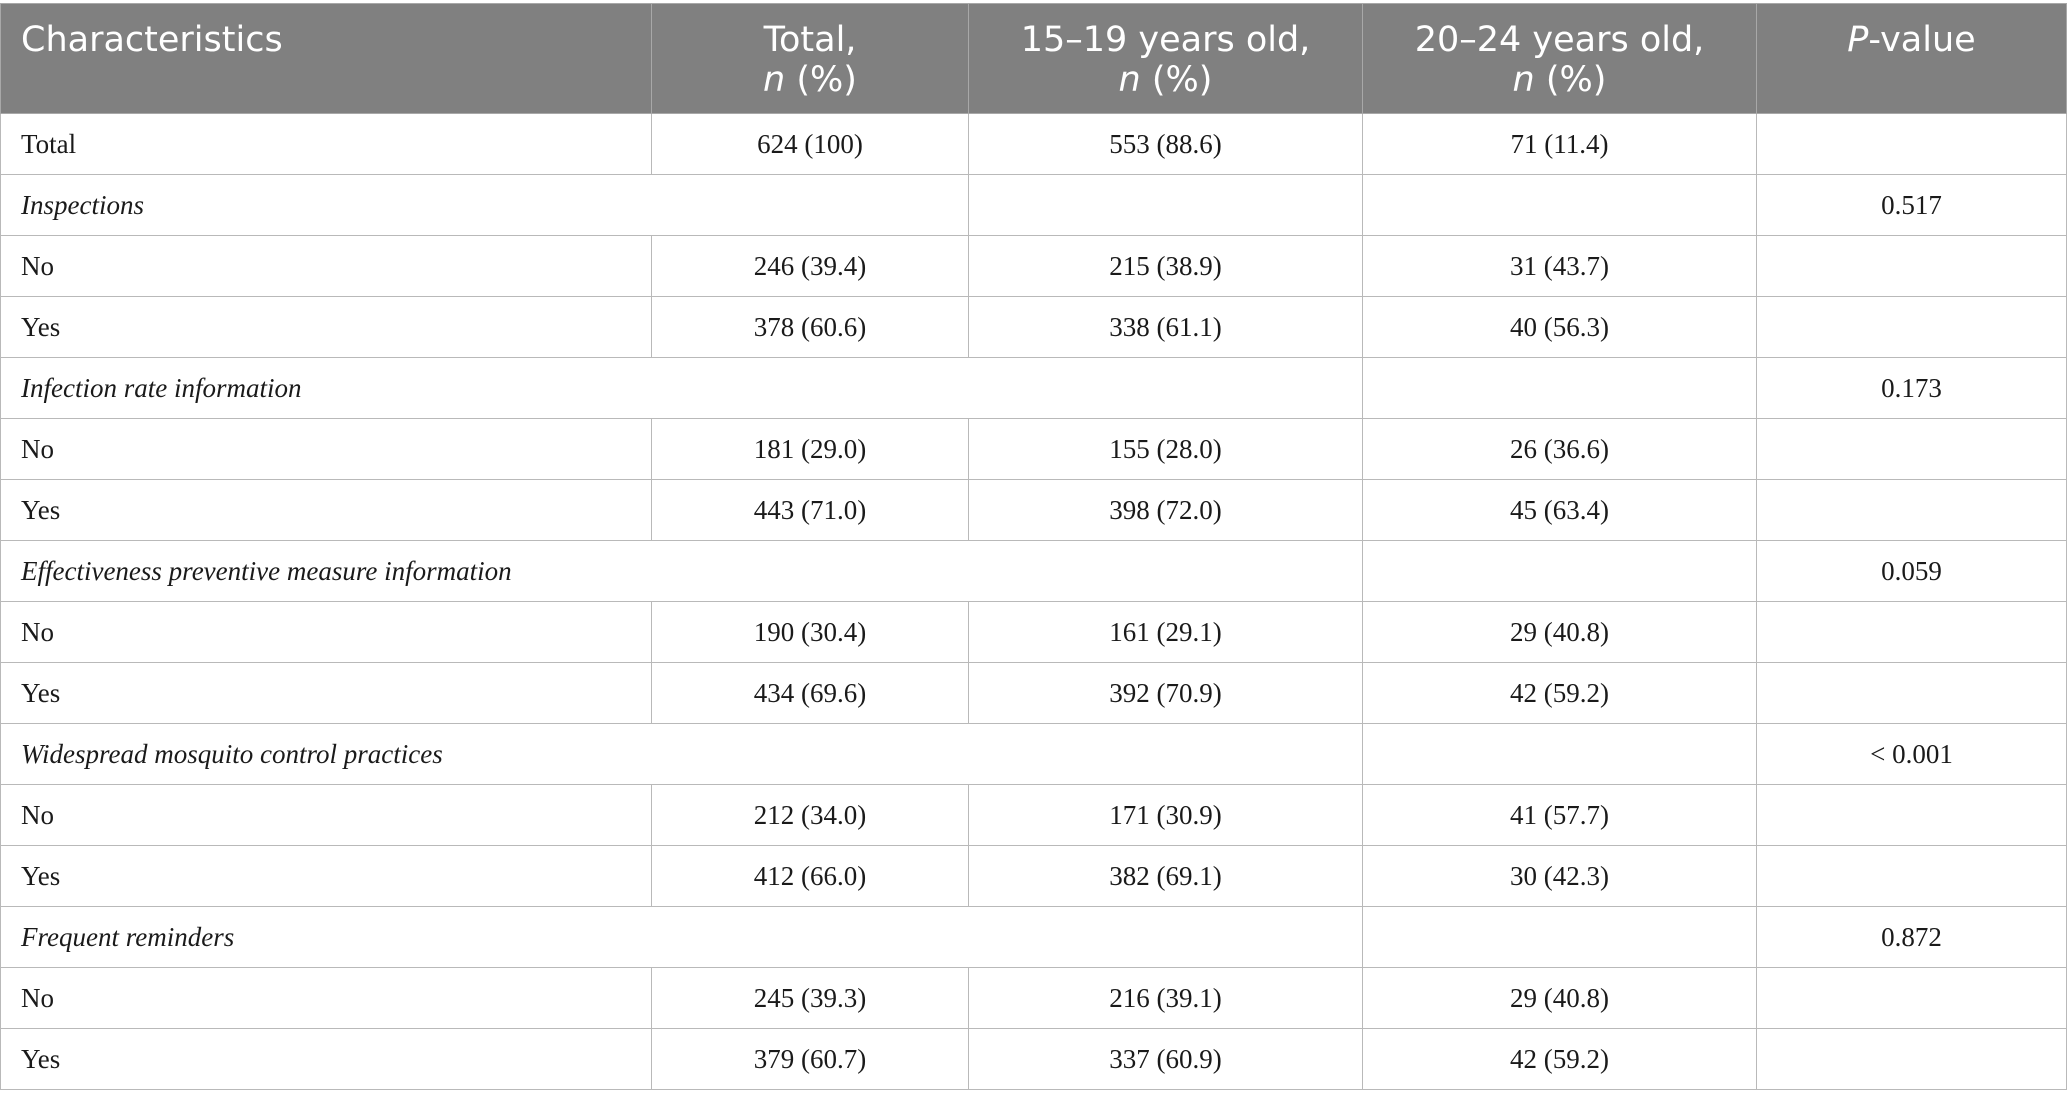 This screenshot has height=1115, width=2067. Describe the element at coordinates (681, 754) in the screenshot. I see `section-label: Widespread mosquito control practices` at that location.